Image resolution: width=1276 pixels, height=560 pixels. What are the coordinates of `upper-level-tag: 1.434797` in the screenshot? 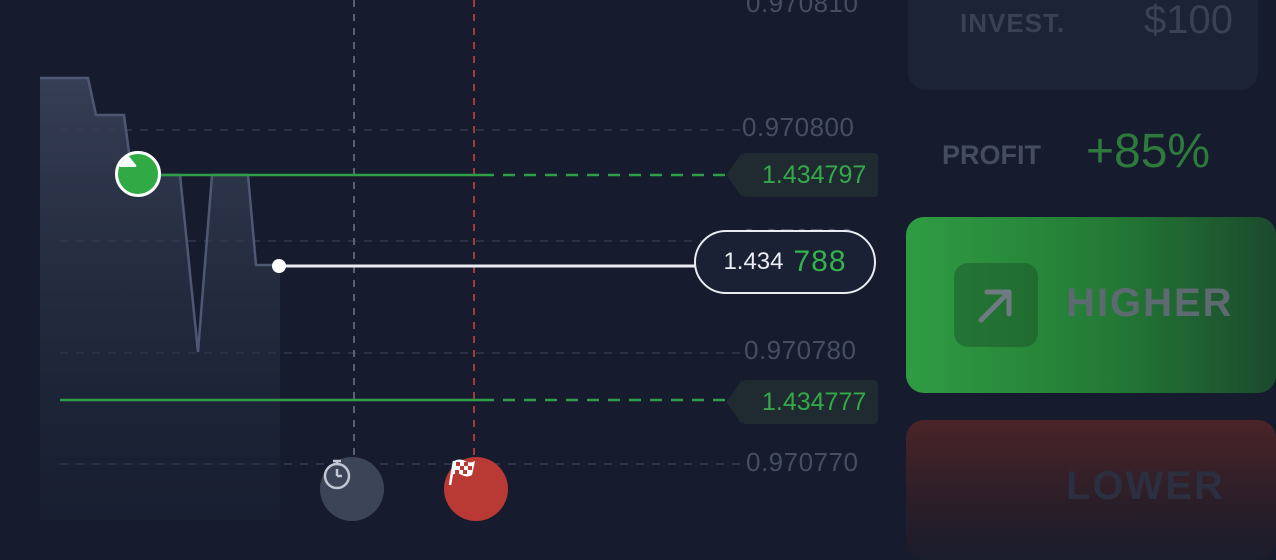 It's located at (810, 175).